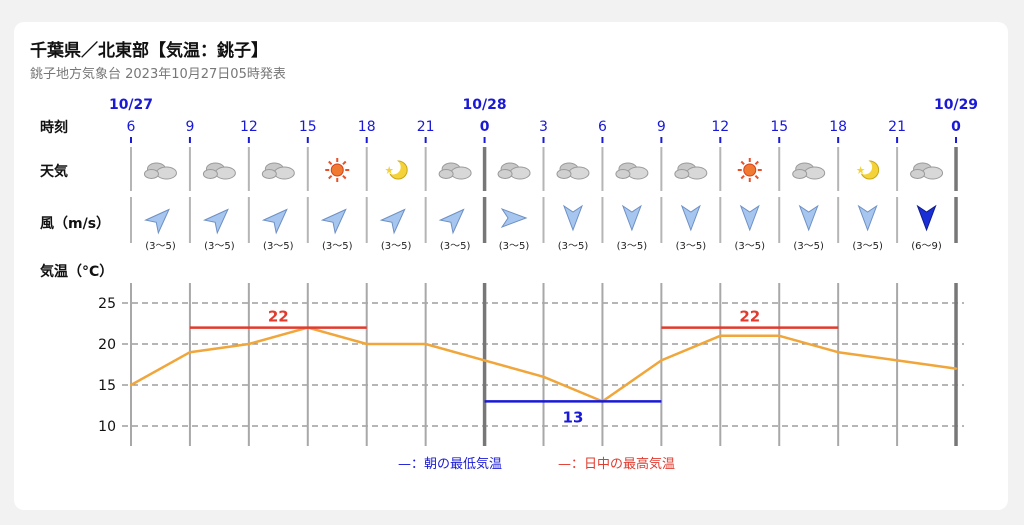 This screenshot has width=1024, height=525. What do you see at coordinates (485, 105) in the screenshot?
I see `date-label: 10/28` at bounding box center [485, 105].